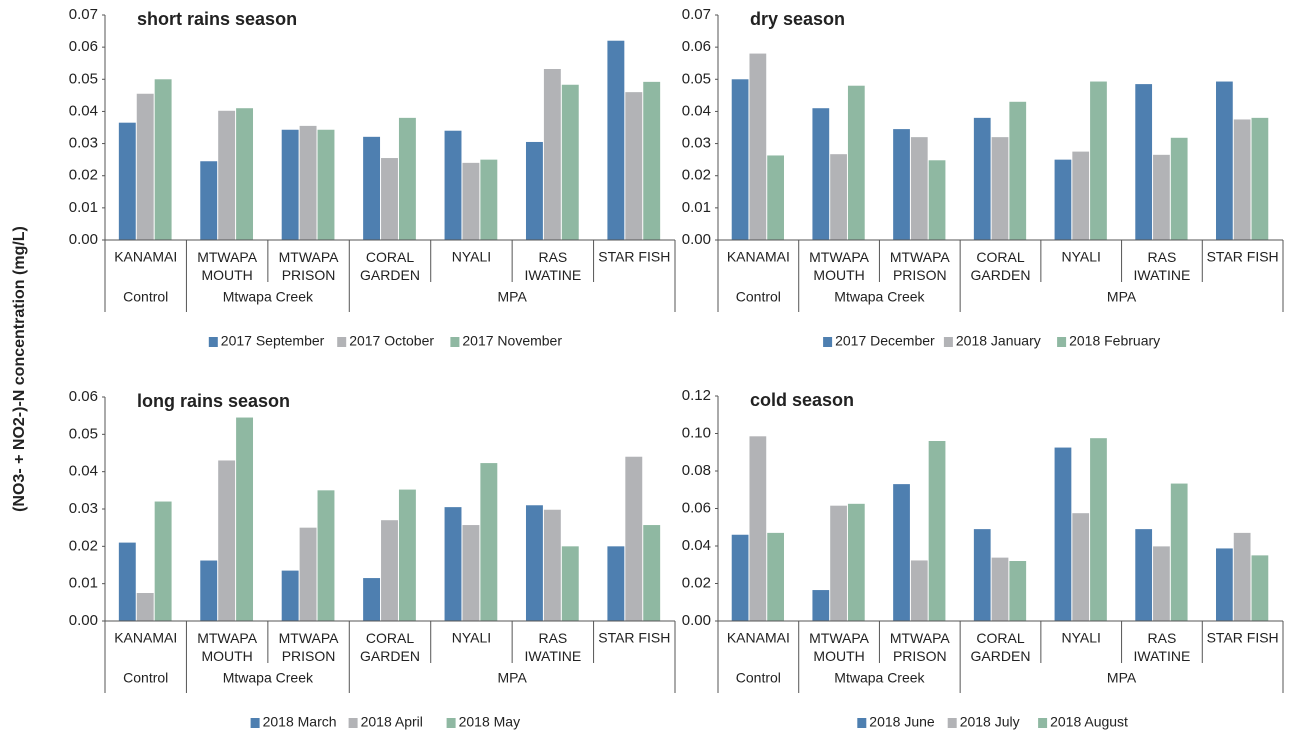  Describe the element at coordinates (696, 395) in the screenshot. I see `y-tick-label: 0.12` at that location.